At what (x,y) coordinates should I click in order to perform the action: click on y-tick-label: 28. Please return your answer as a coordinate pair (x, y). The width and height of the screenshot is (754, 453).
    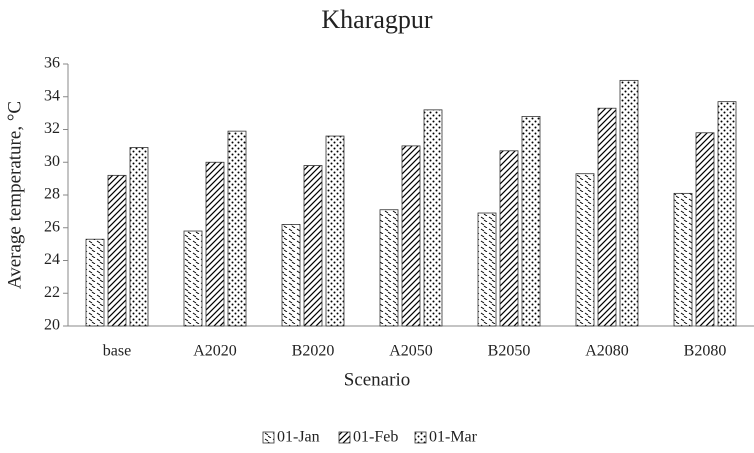
    Looking at the image, I should click on (52, 194).